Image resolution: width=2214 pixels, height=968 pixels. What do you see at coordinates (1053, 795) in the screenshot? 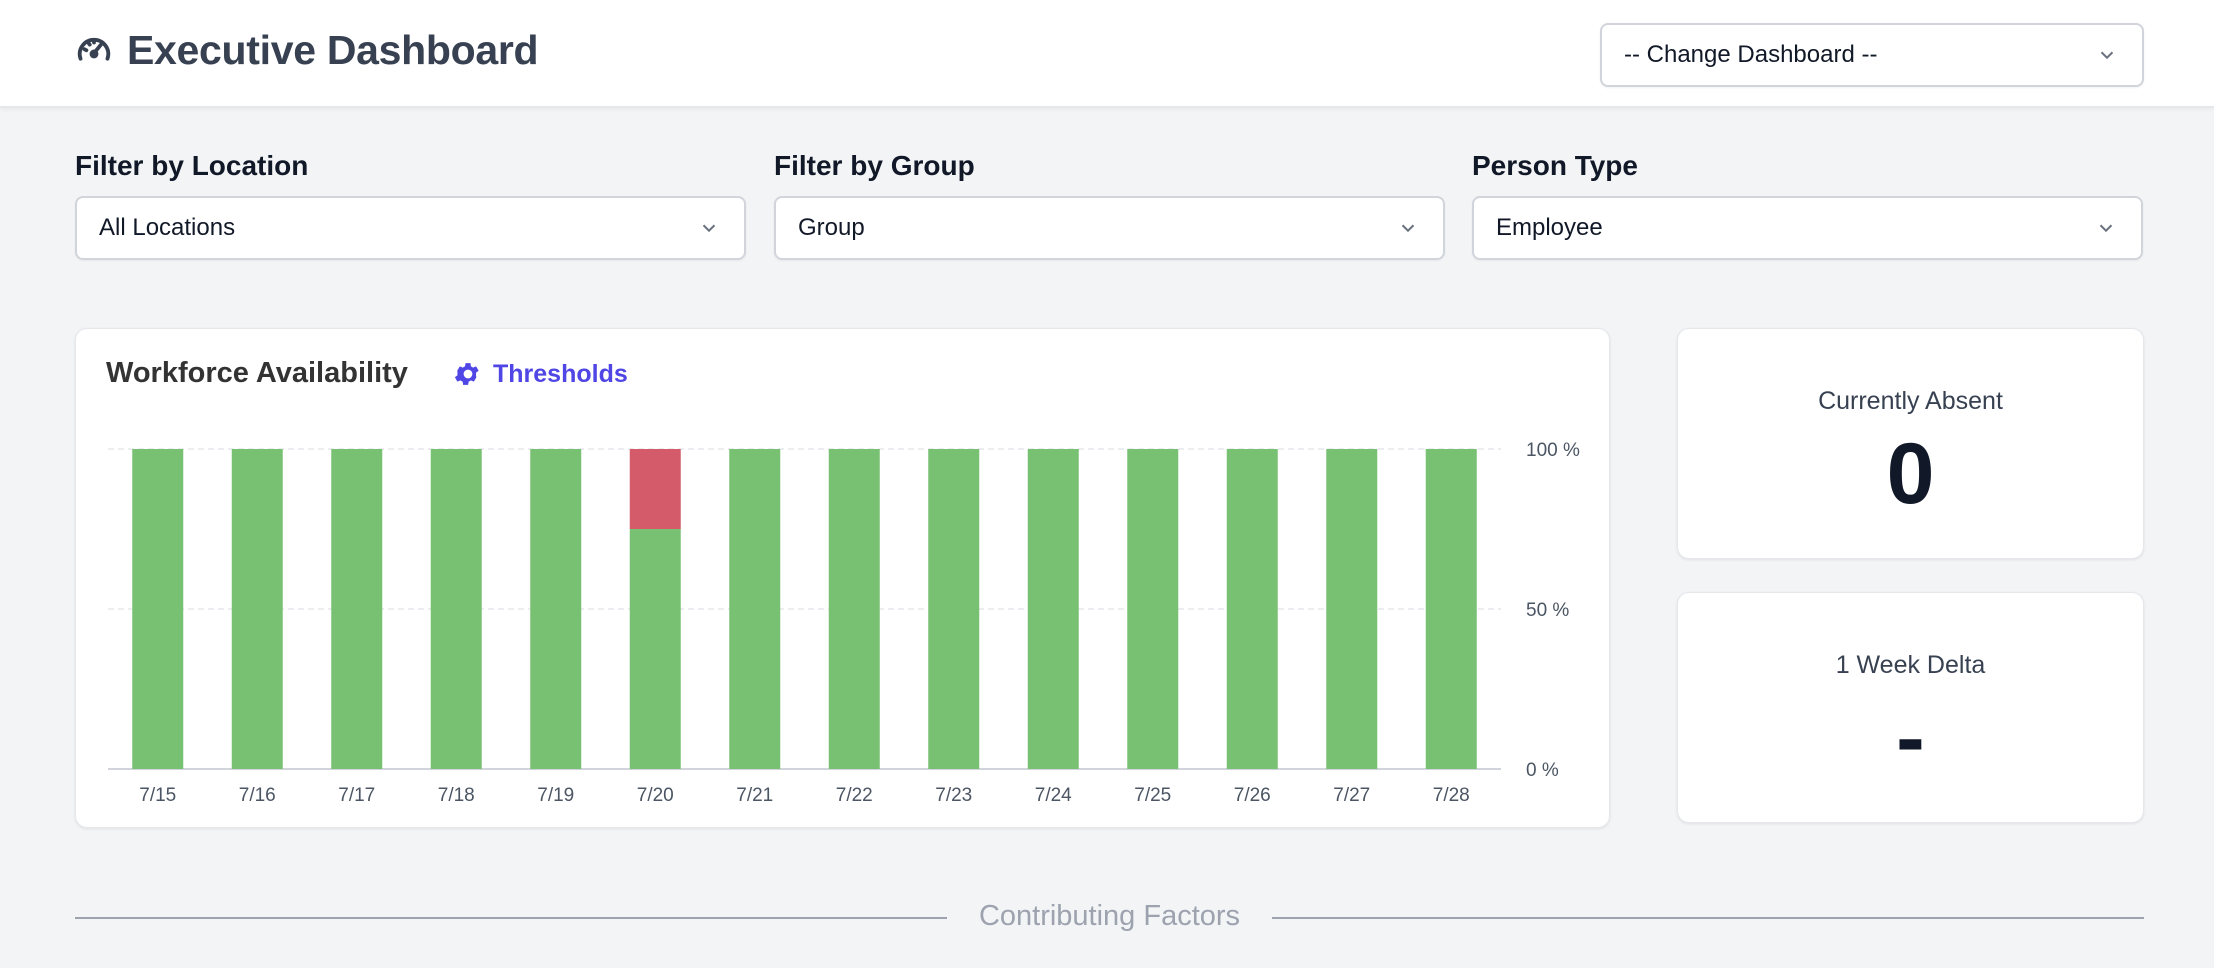
I see `x-tick-label: 7/24` at bounding box center [1053, 795].